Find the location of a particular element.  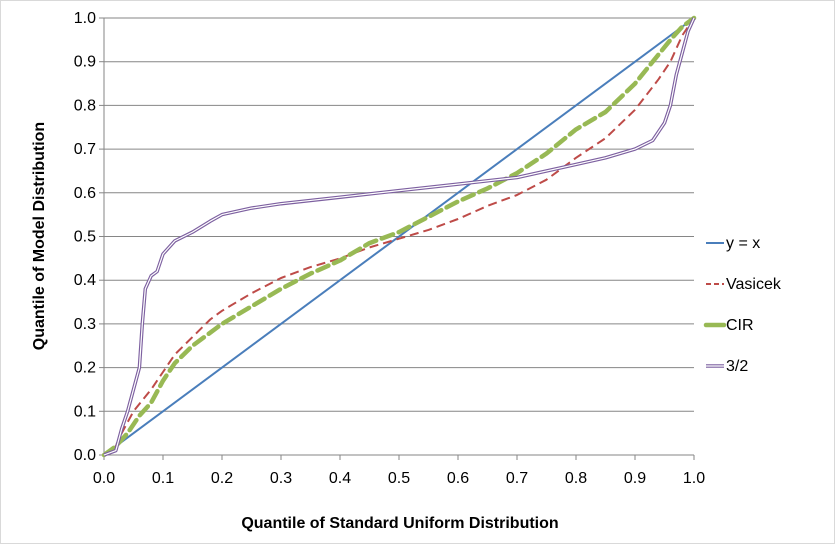

x-tick-labels: 0.0 0.1 0.2 0.3 0.4 0.5 0.6 0.7 0.8 0.9 1.0 is located at coordinates (399, 478).